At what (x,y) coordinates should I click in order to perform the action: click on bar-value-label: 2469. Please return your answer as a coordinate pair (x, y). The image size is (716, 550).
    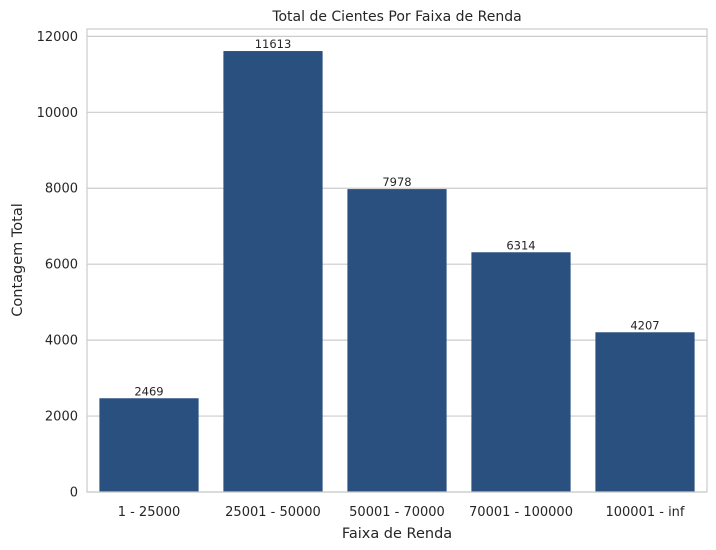
    Looking at the image, I should click on (148, 391).